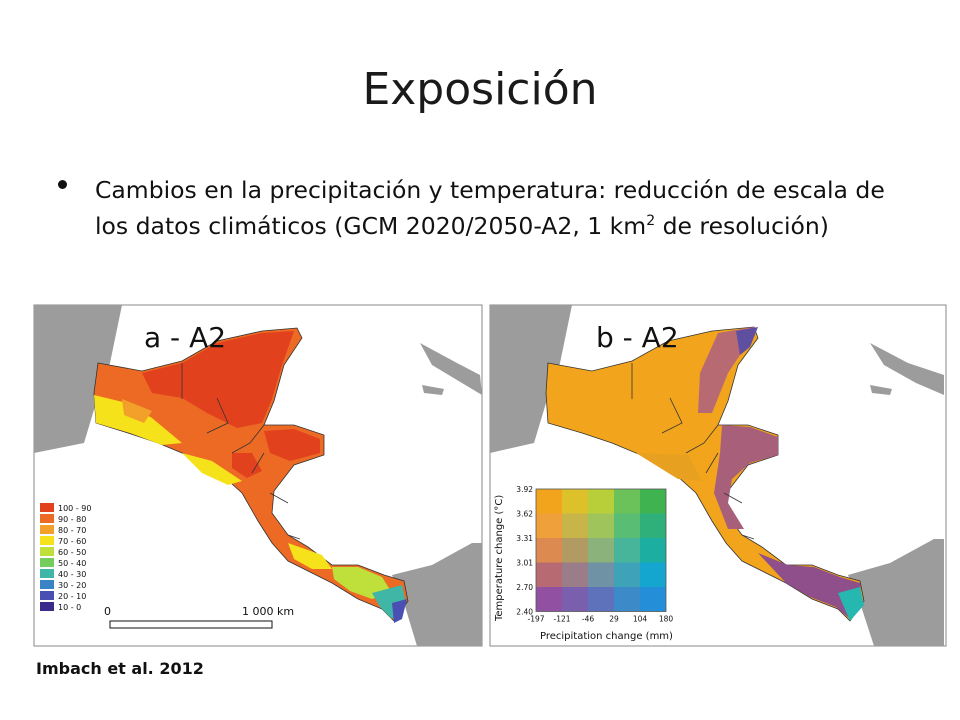 This screenshot has height=720, width=960. I want to click on cuba-land-b, so click(907, 369).